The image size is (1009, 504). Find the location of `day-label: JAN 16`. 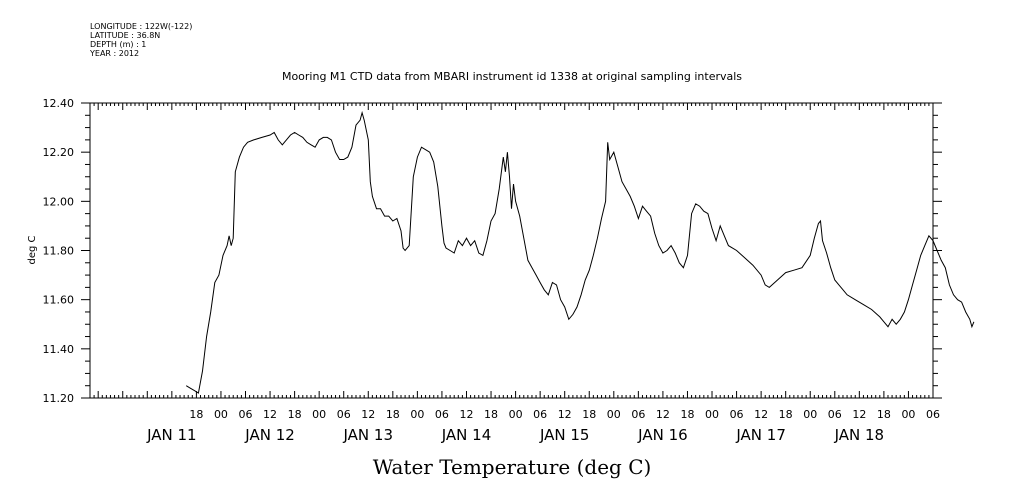

day-label: JAN 16 is located at coordinates (662, 435).